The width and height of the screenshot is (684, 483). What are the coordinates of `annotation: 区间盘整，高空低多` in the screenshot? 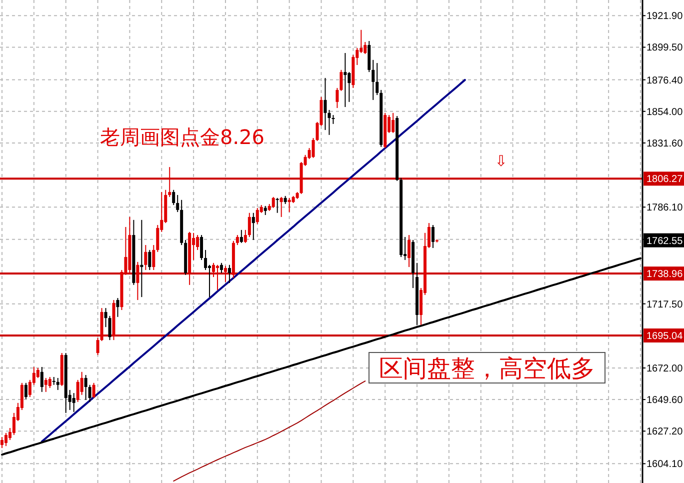 It's located at (487, 368).